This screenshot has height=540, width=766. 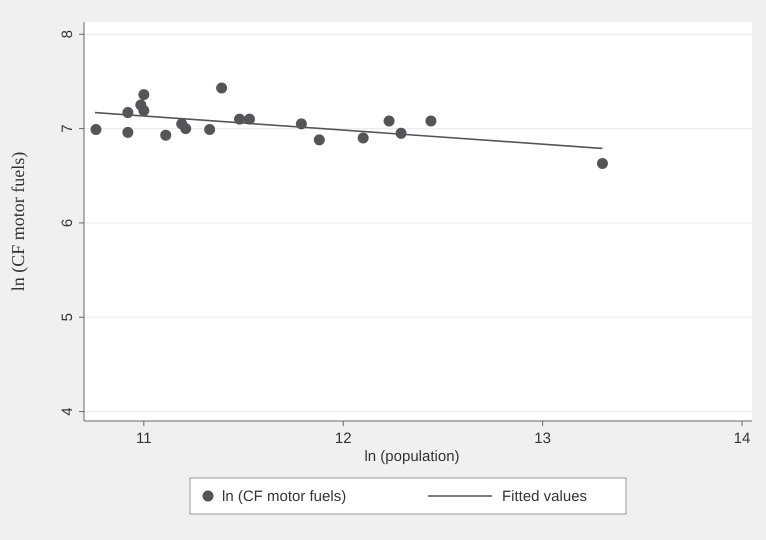 What do you see at coordinates (67, 223) in the screenshot?
I see `y-tick-label: 6` at bounding box center [67, 223].